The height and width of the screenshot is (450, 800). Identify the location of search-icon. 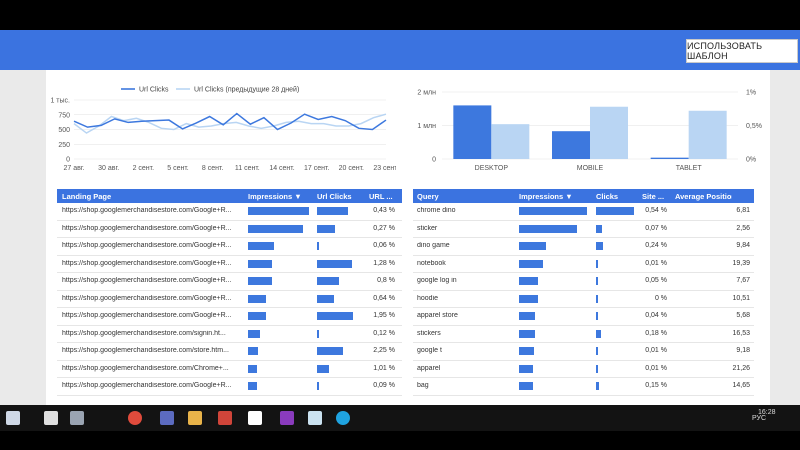
(51, 418).